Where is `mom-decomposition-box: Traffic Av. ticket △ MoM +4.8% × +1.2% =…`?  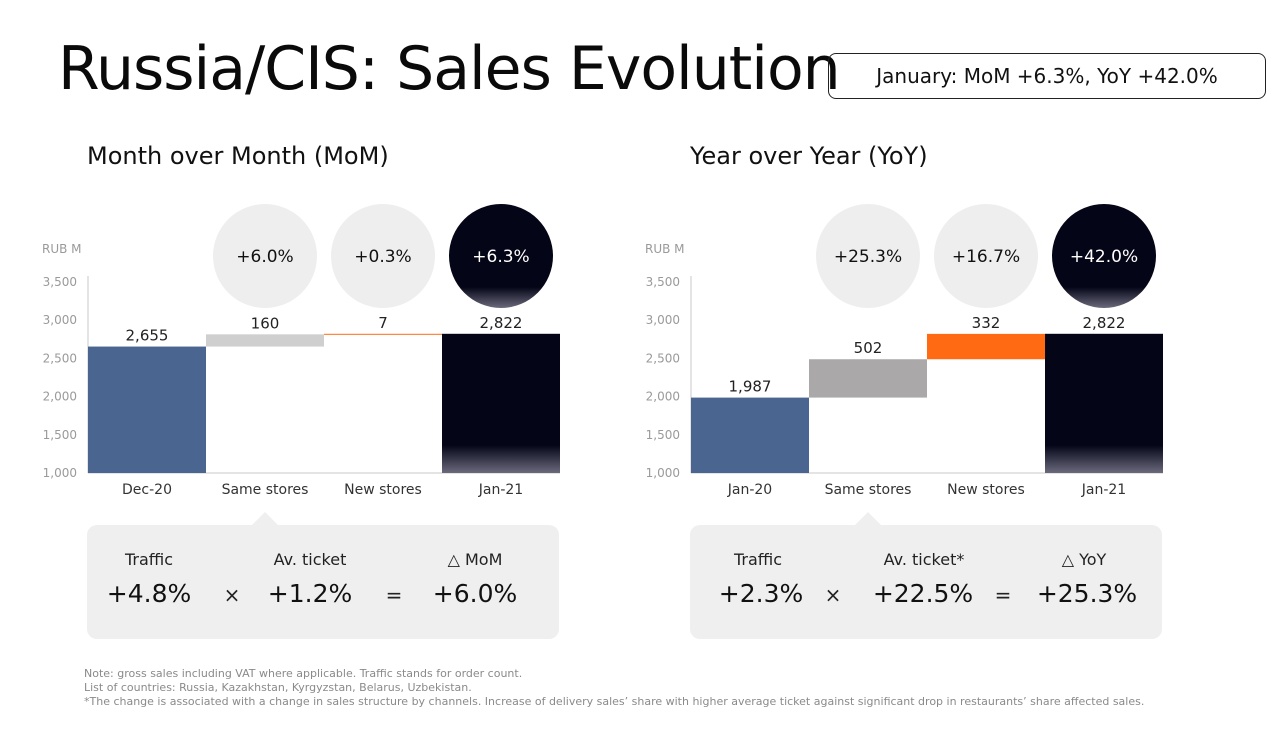
mom-decomposition-box: Traffic Av. ticket △ MoM +4.8% × +1.2% =… is located at coordinates (323, 575).